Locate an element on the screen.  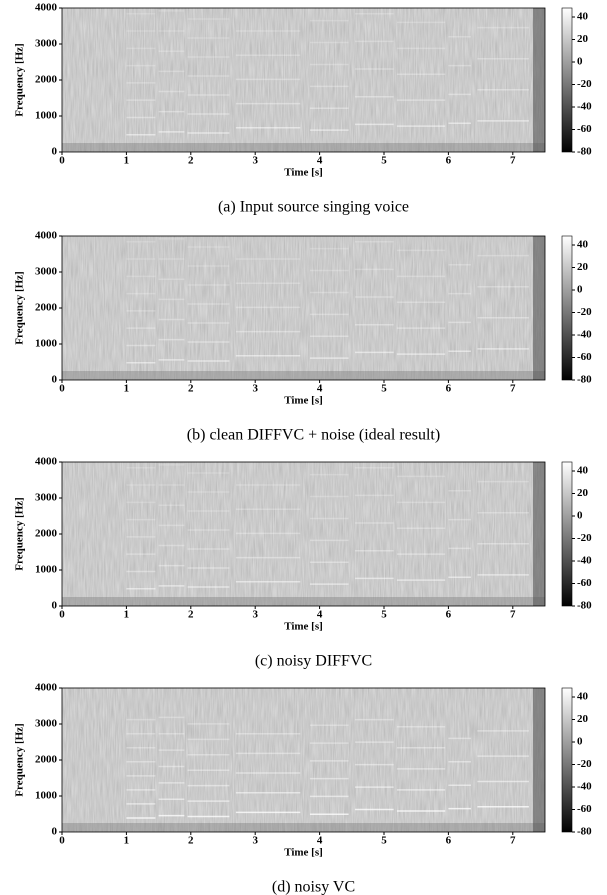
caption: (d) noisy VC is located at coordinates (313, 887).